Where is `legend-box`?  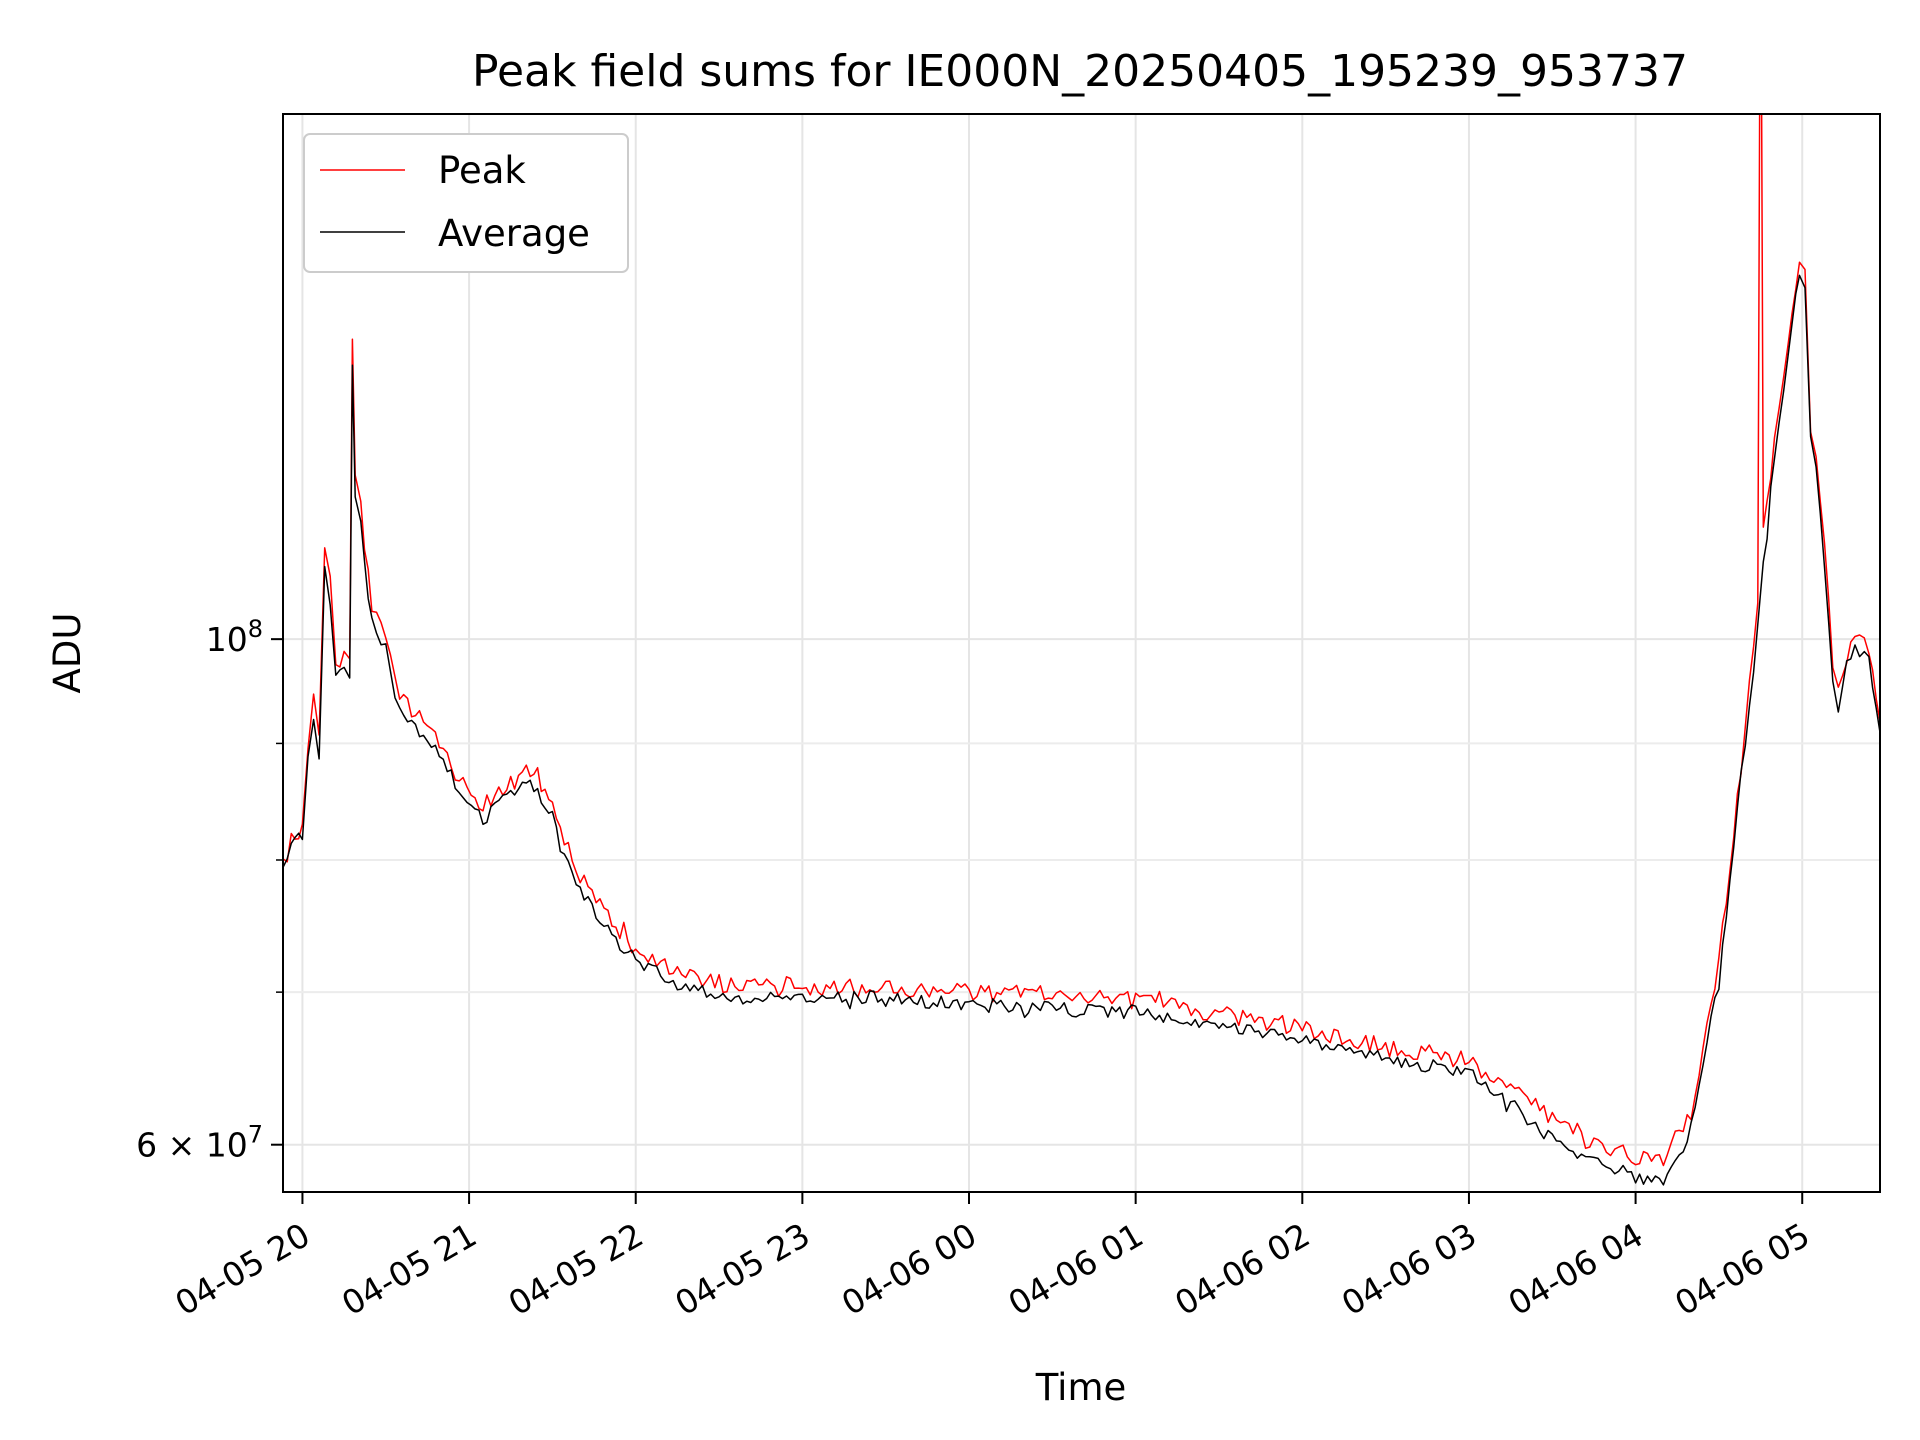 legend-box is located at coordinates (466, 203).